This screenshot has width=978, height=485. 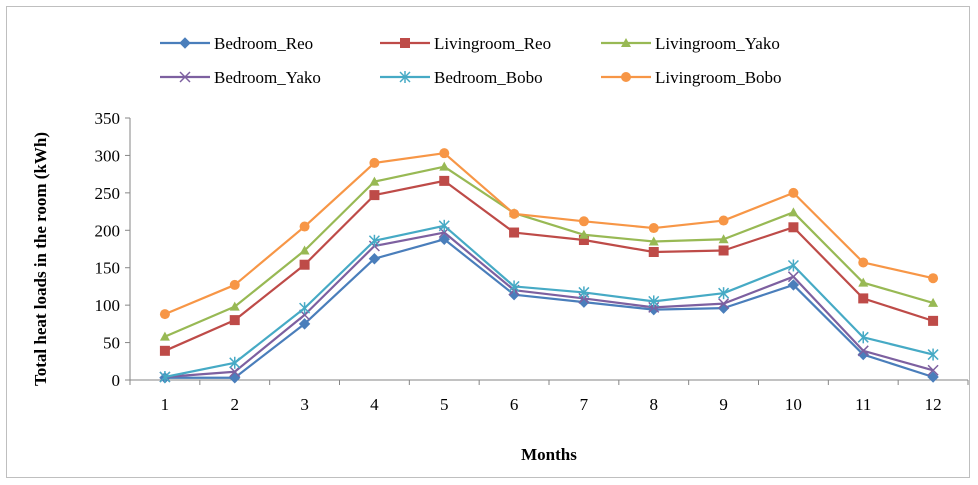 What do you see at coordinates (654, 404) in the screenshot?
I see `x-tick-label: 8` at bounding box center [654, 404].